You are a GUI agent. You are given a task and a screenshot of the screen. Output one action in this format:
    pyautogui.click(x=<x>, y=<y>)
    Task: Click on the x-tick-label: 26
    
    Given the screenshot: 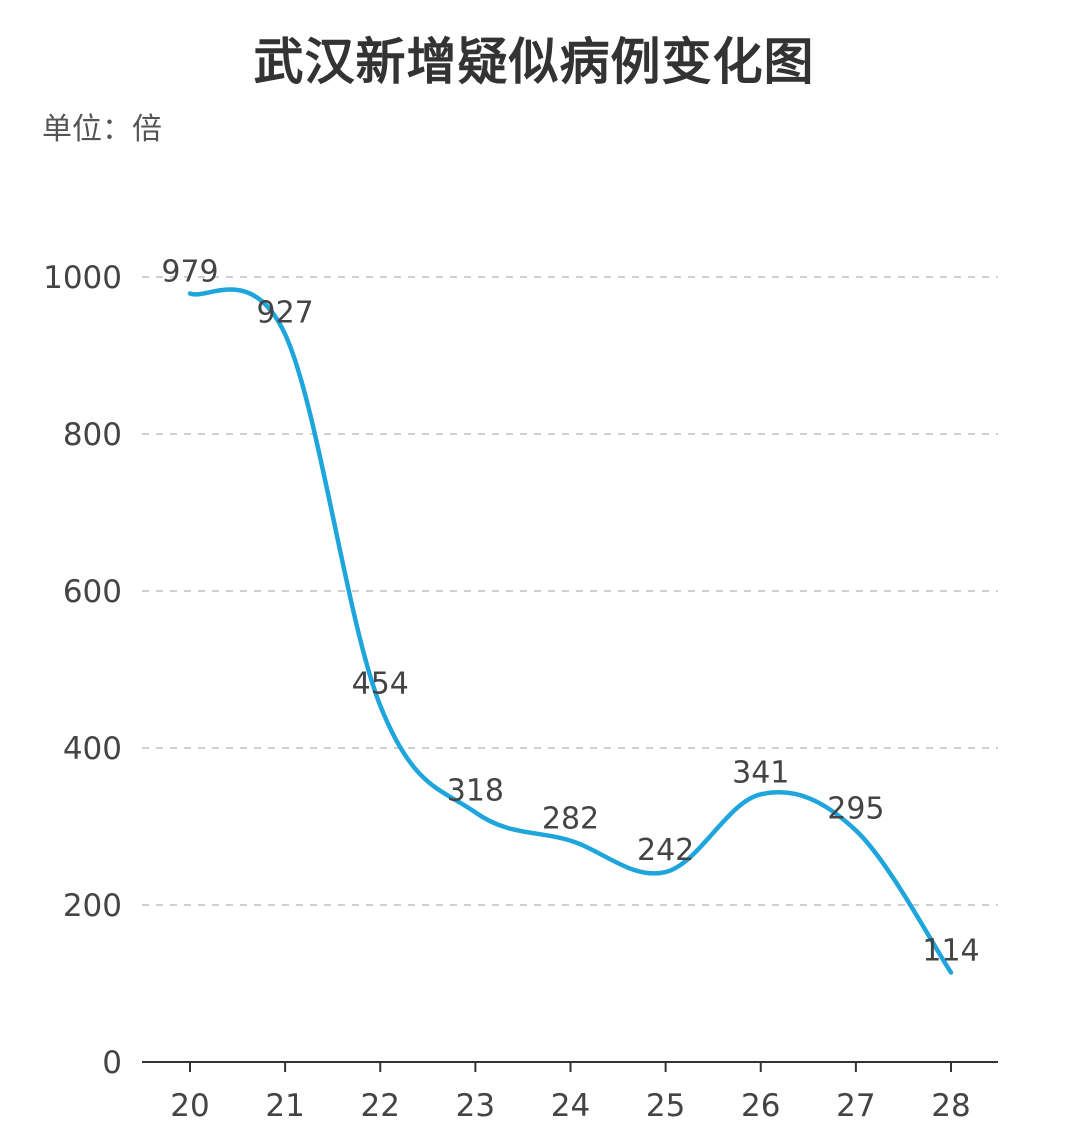 What is the action you would take?
    pyautogui.click(x=760, y=1106)
    